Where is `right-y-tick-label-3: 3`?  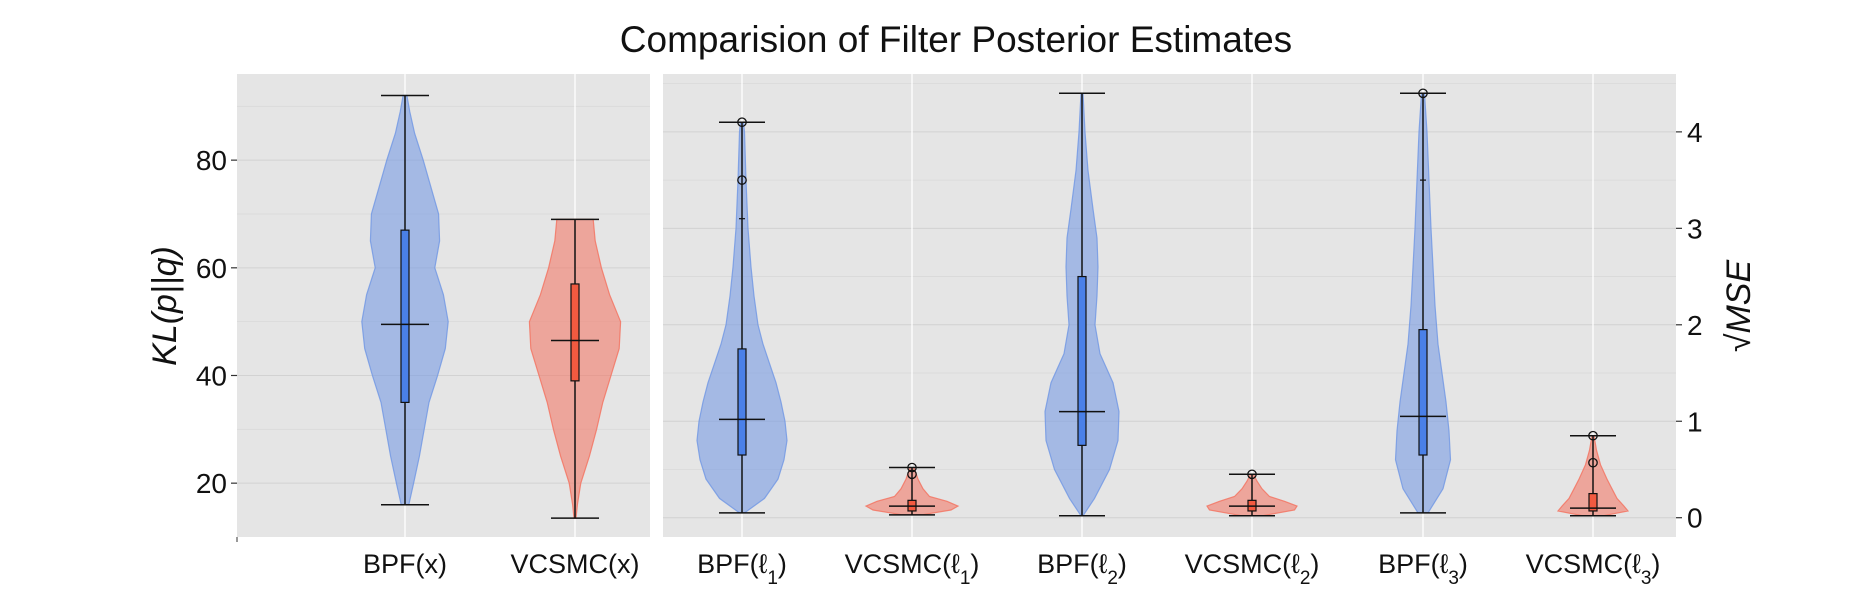 right-y-tick-label-3: 3 is located at coordinates (1695, 228).